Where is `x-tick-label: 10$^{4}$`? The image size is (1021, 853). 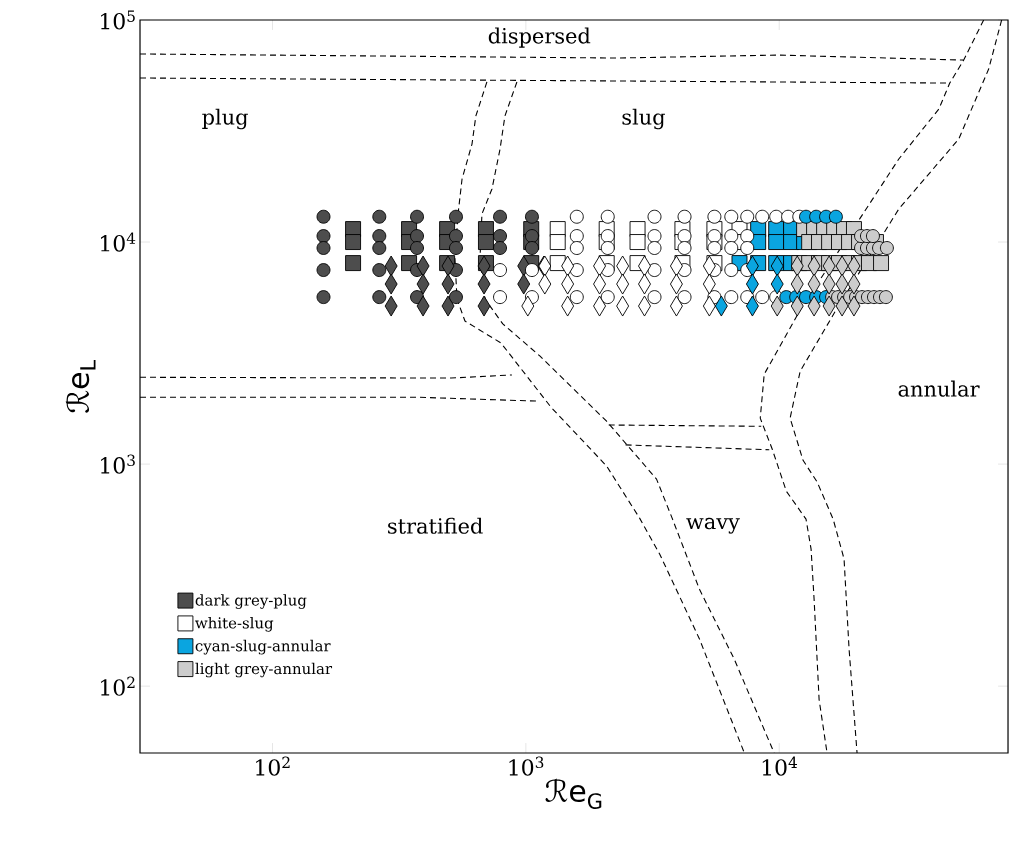
x-tick-label: 10$^{4}$ is located at coordinates (780, 766).